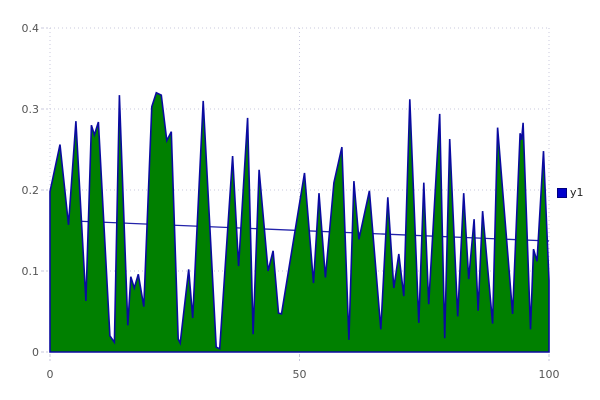 The width and height of the screenshot is (600, 400). What do you see at coordinates (31, 190) in the screenshot?
I see `y-tick-label: 0.2` at bounding box center [31, 190].